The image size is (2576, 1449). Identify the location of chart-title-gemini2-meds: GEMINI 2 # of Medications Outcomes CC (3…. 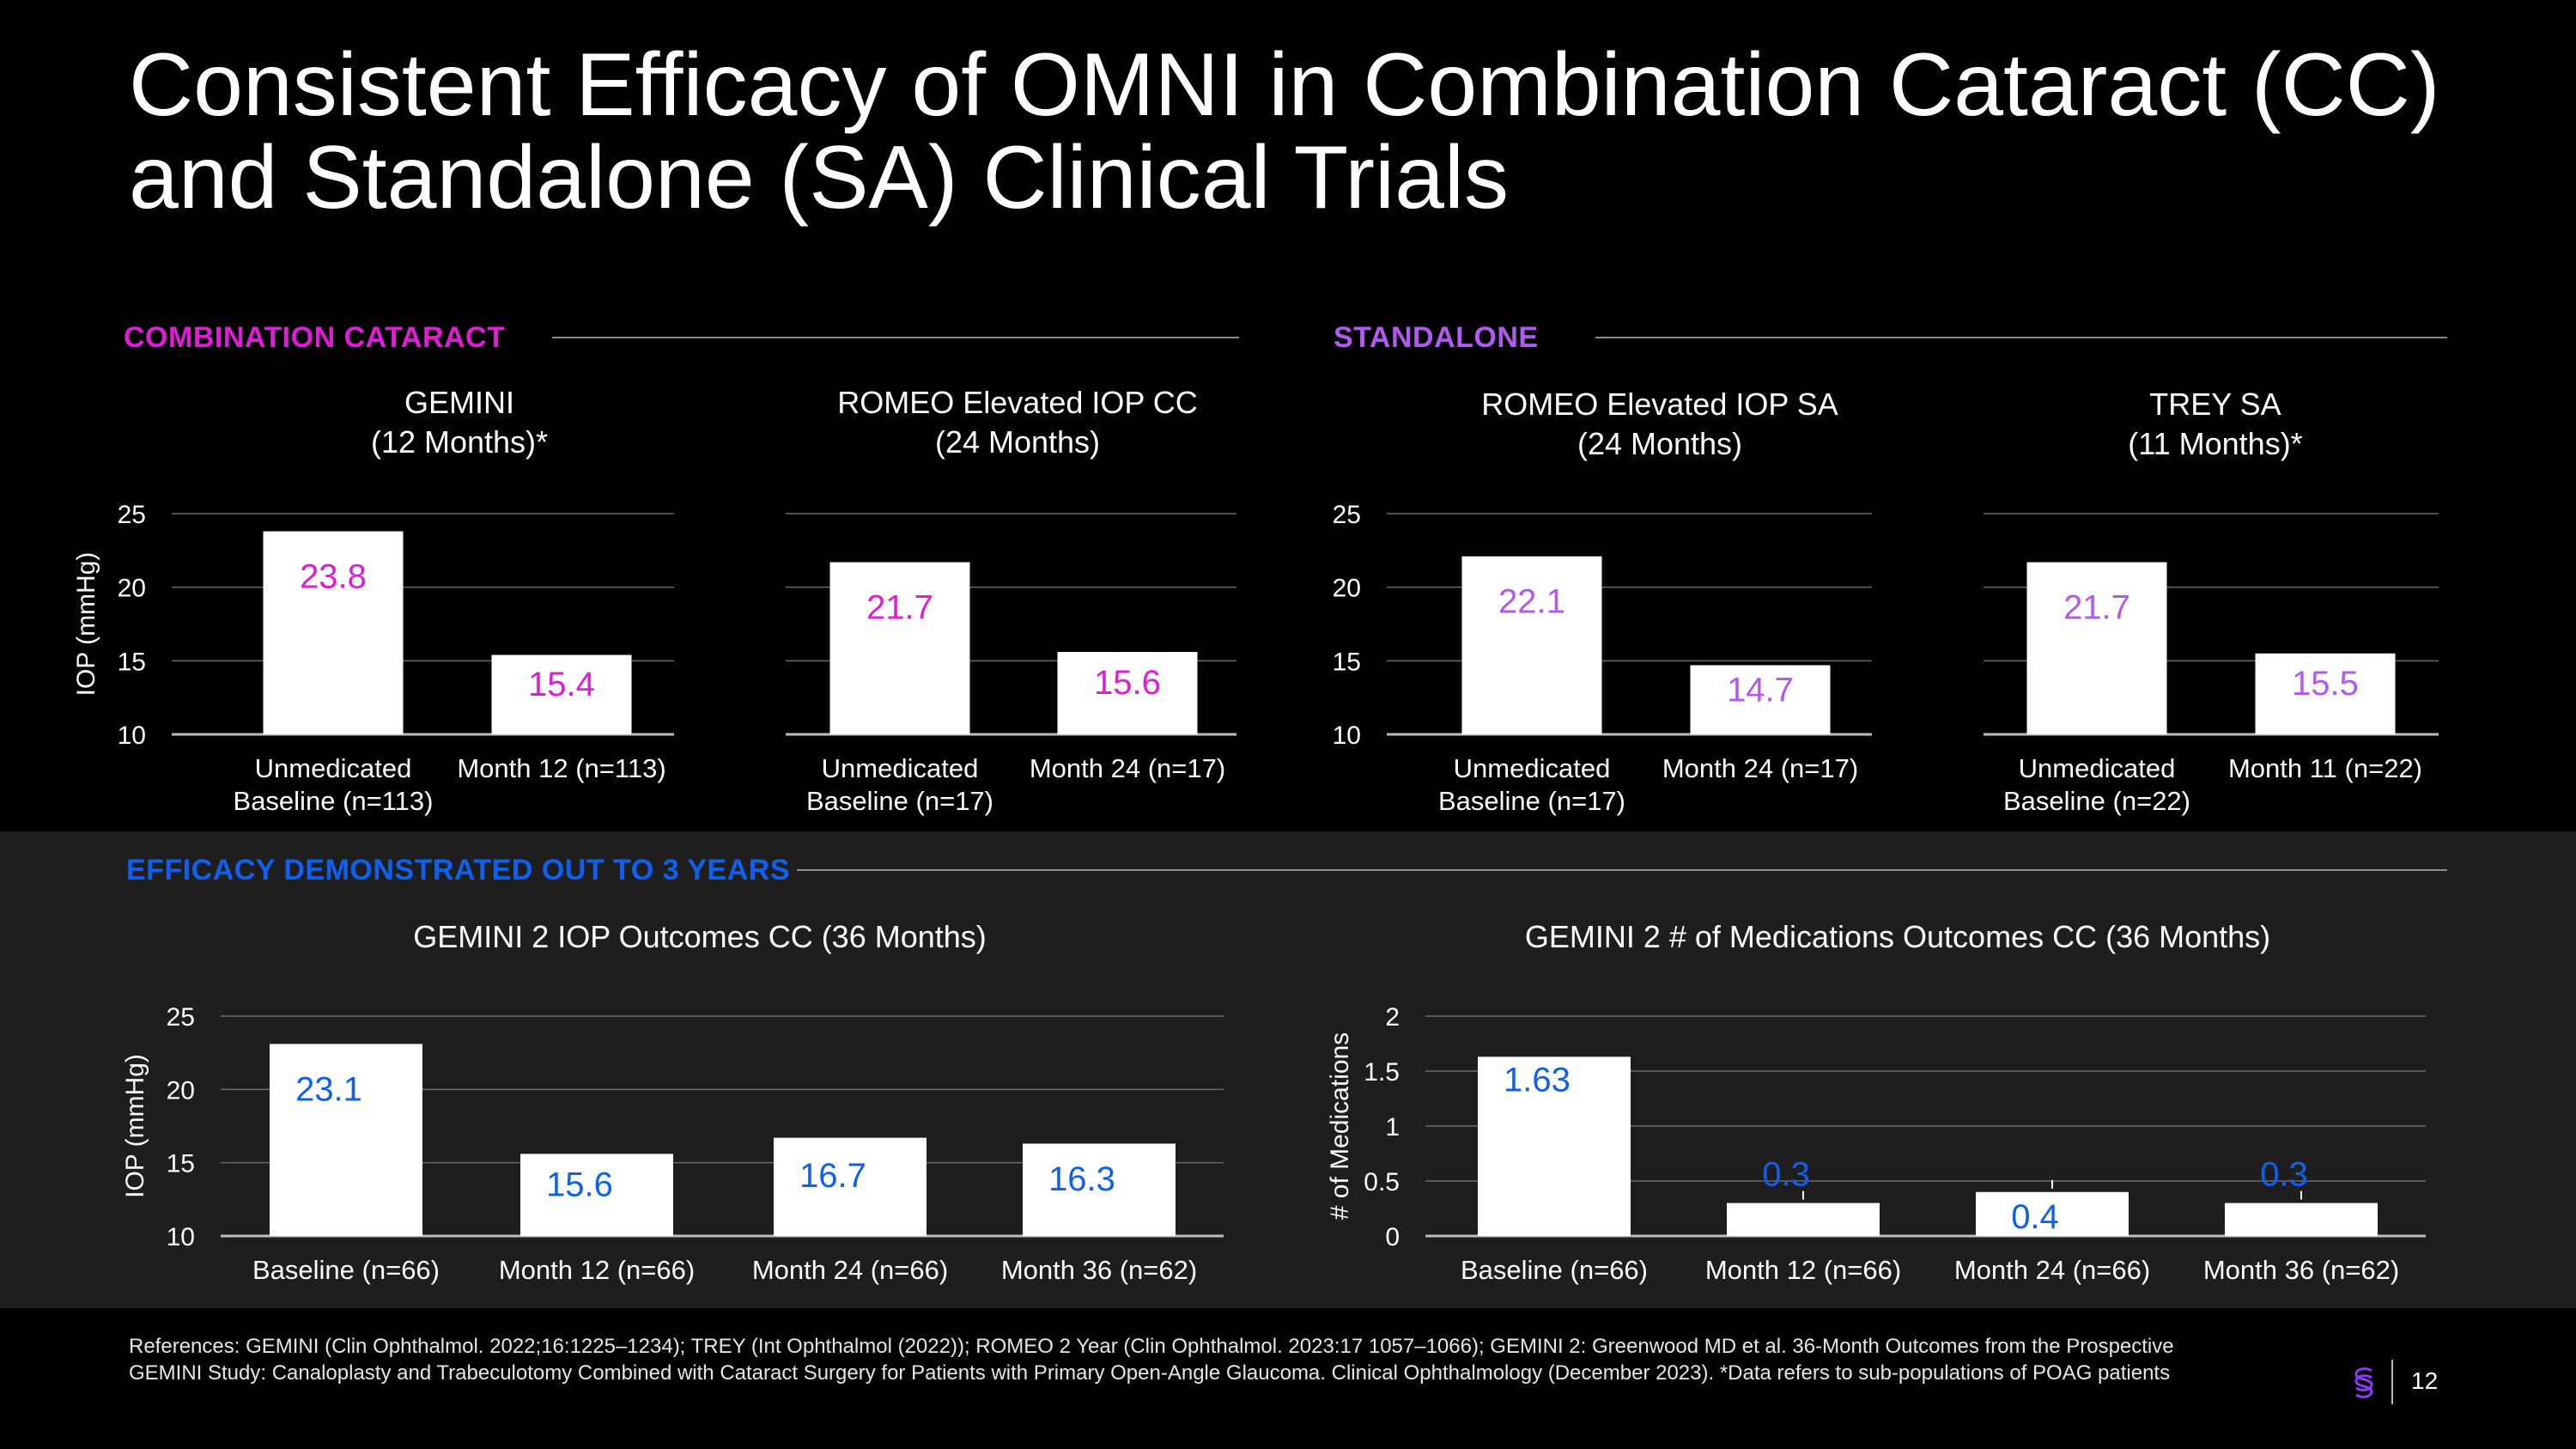
(1897, 937).